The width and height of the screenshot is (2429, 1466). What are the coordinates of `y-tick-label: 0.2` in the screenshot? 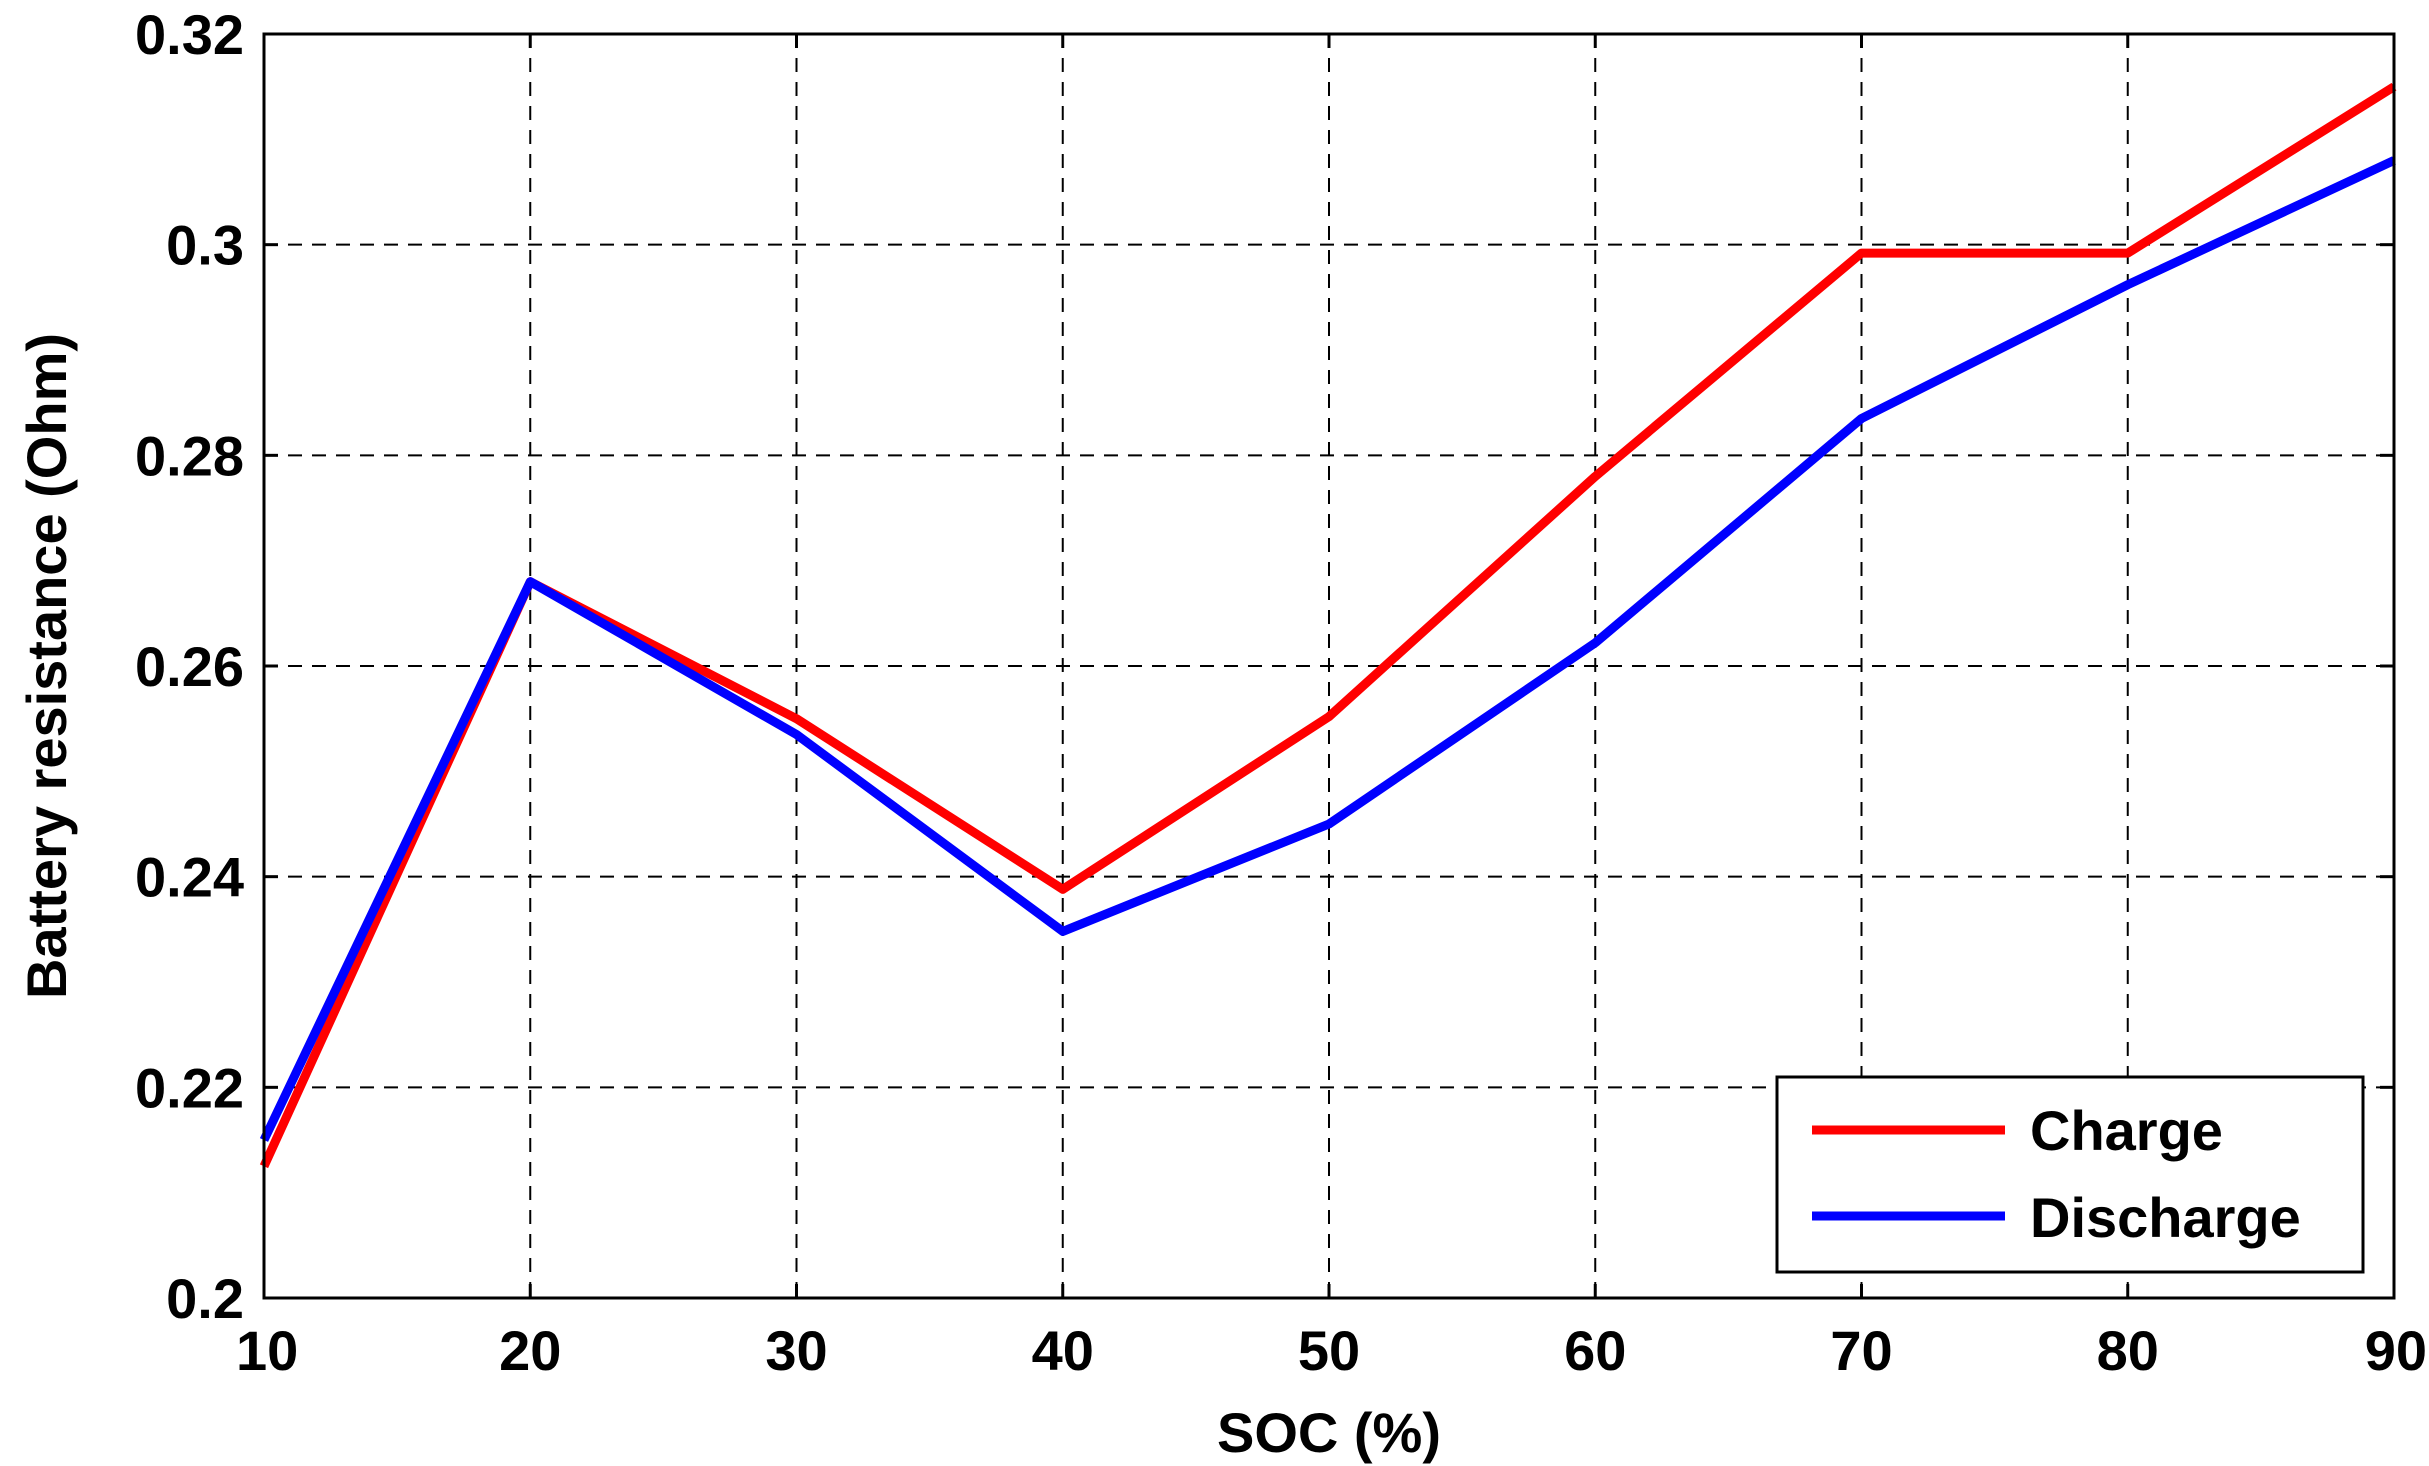 It's located at (205, 1298).